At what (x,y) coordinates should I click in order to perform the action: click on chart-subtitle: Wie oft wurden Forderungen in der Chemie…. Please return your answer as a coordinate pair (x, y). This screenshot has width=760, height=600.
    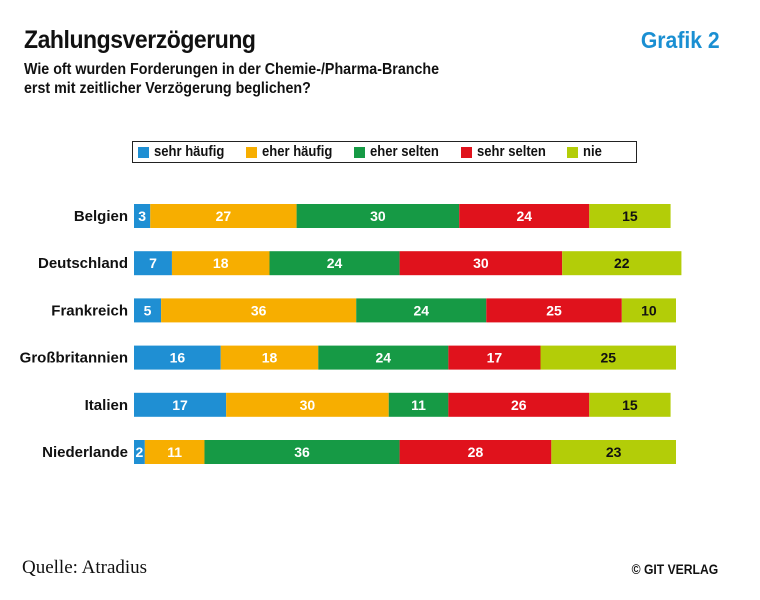
    Looking at the image, I should click on (263, 79).